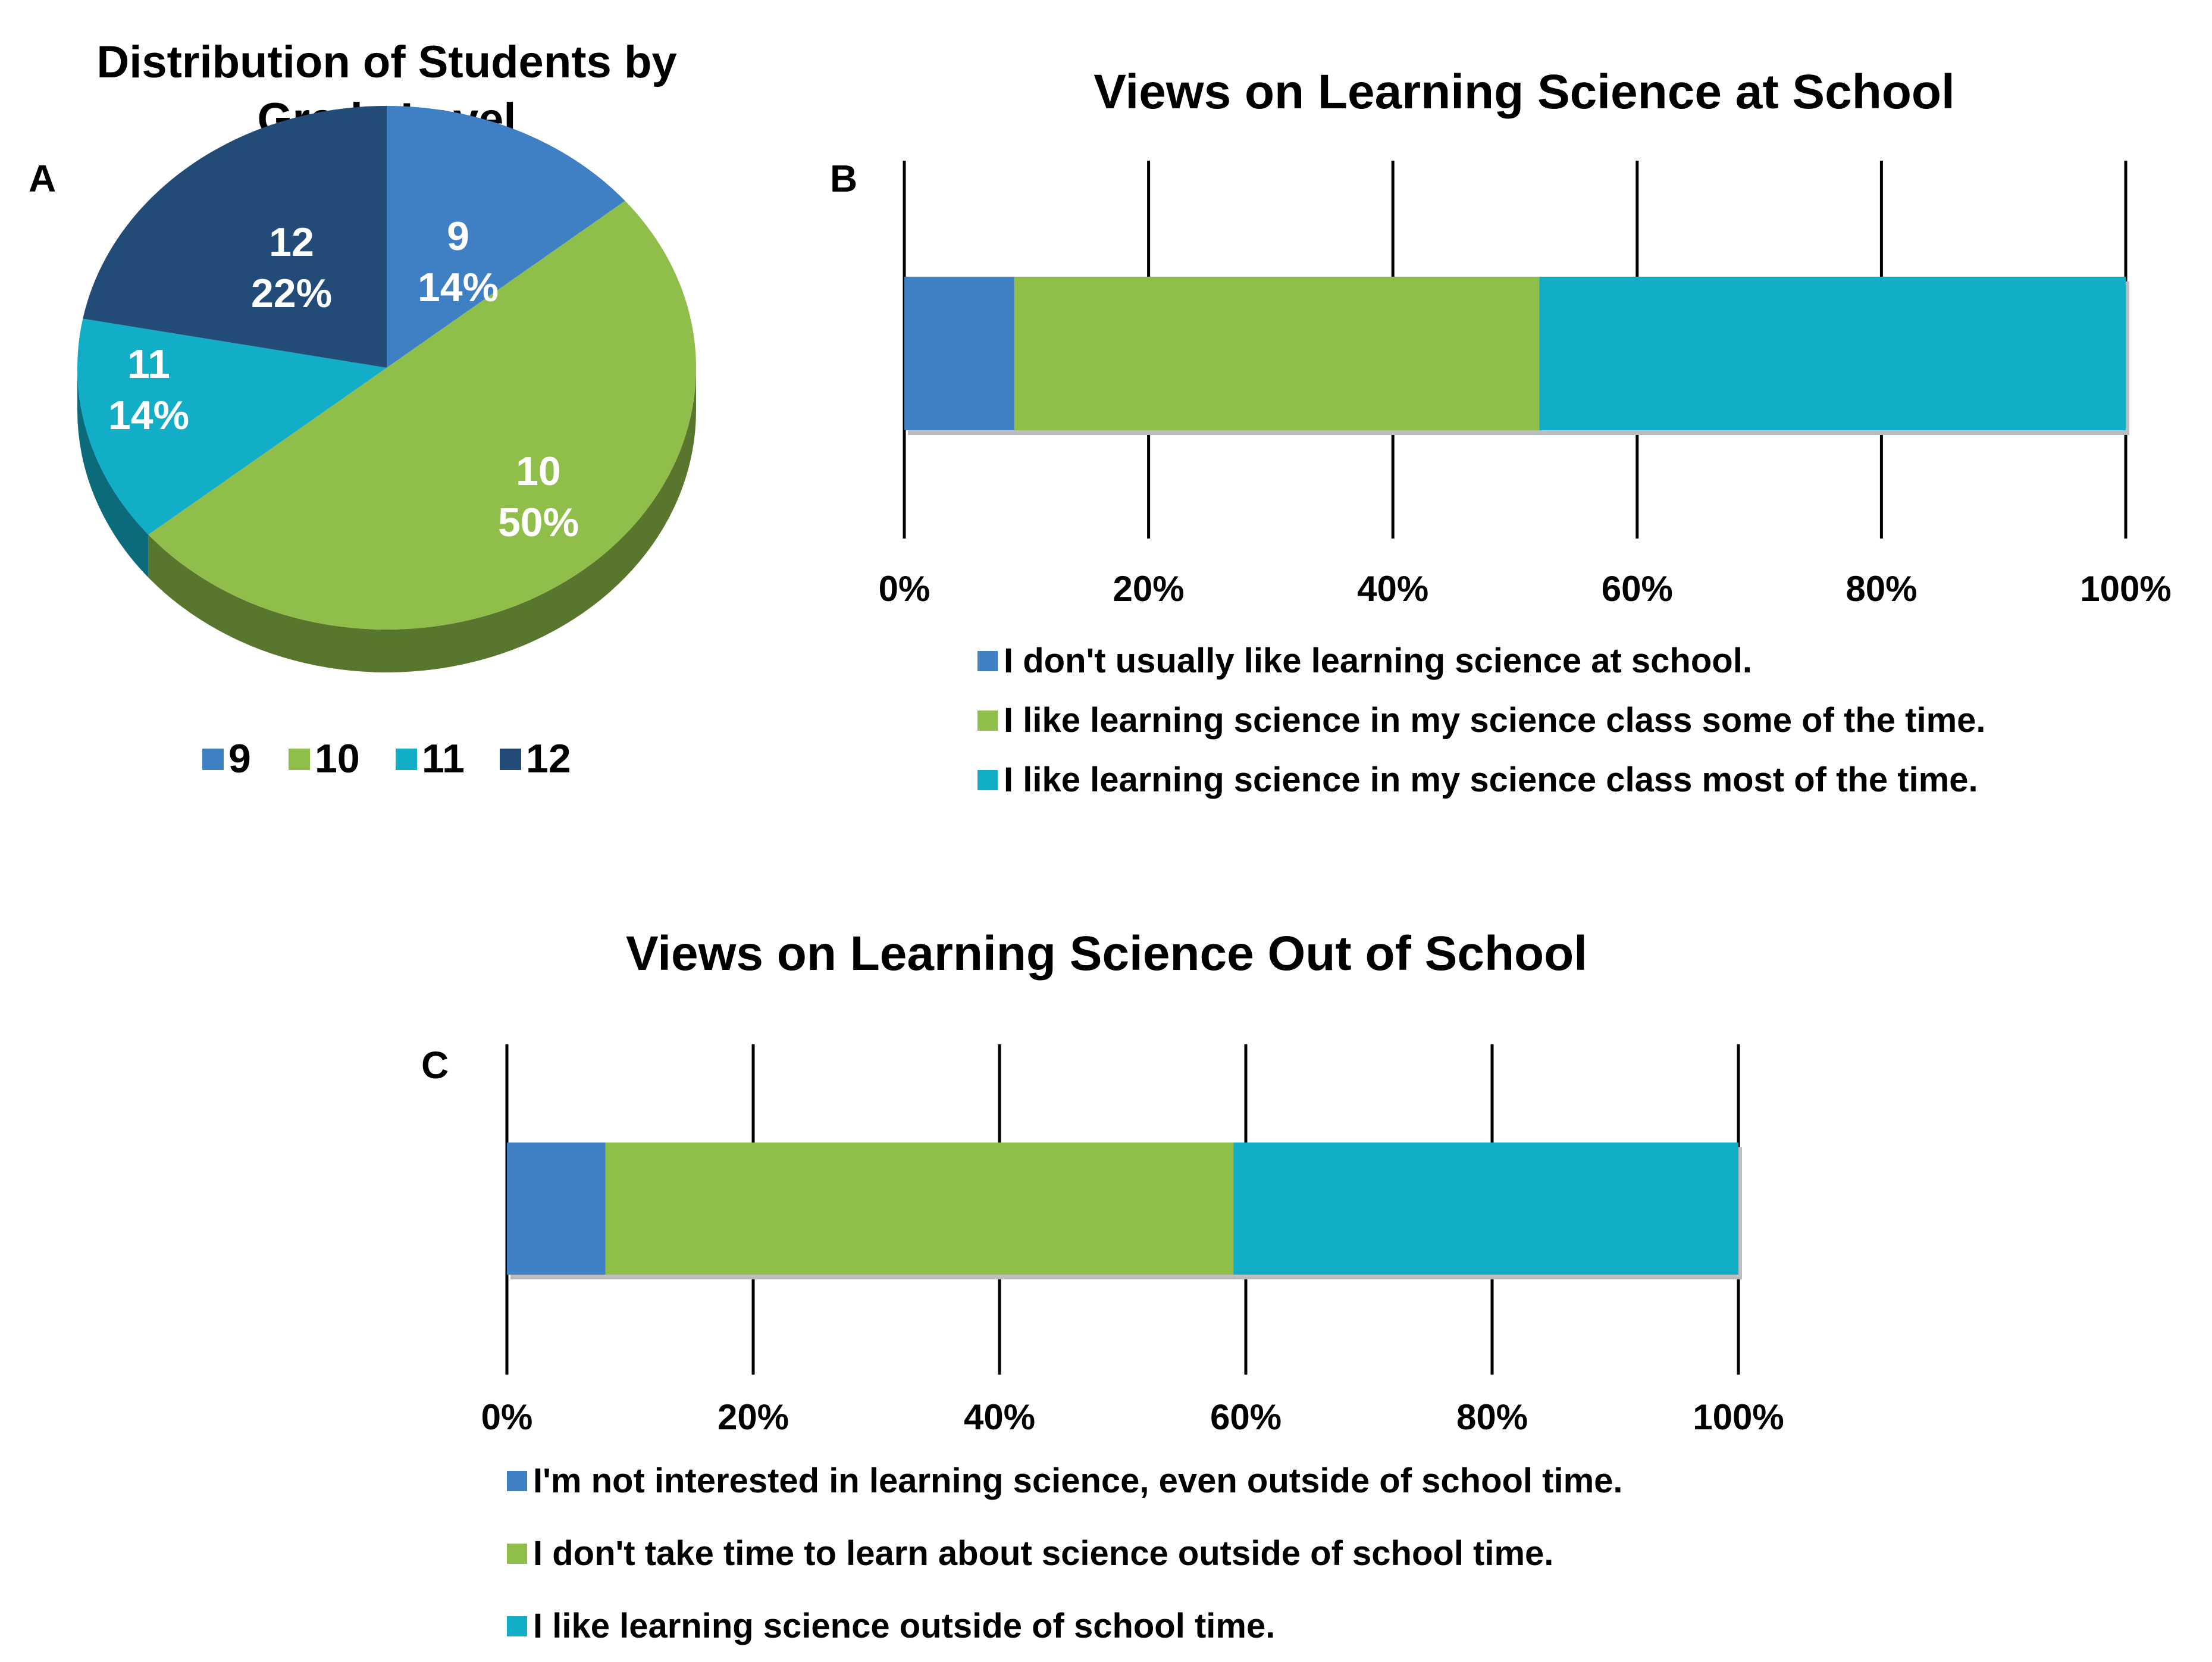  I want to click on pie-slice-label-pct-9: 14%, so click(458, 287).